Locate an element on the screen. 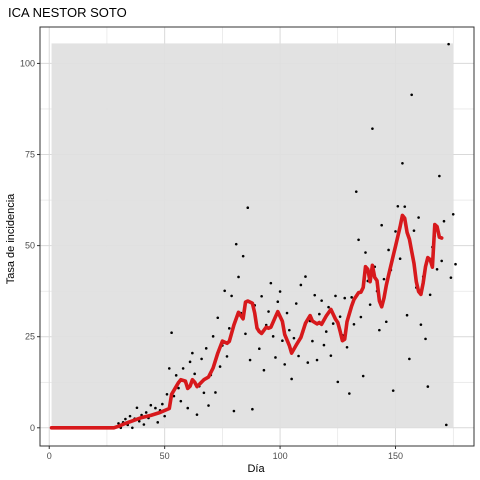 The image size is (480, 480). y-tick-label: 75 is located at coordinates (30, 155).